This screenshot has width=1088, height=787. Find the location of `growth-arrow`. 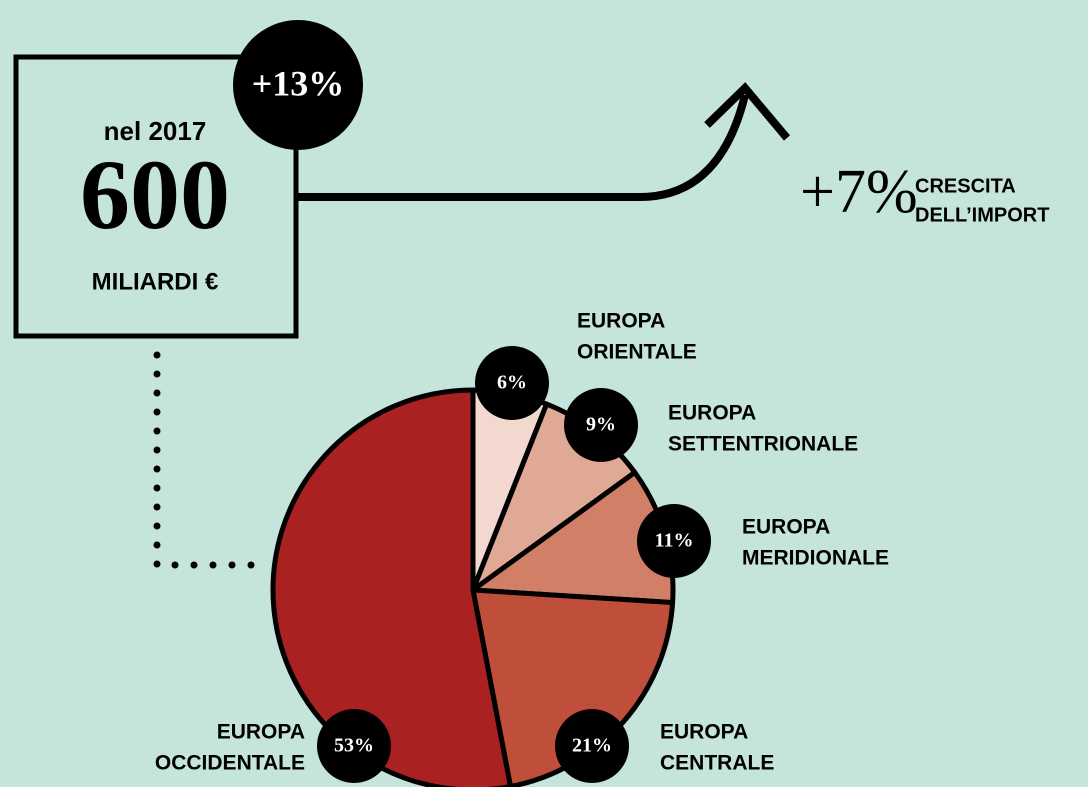

growth-arrow is located at coordinates (523, 147).